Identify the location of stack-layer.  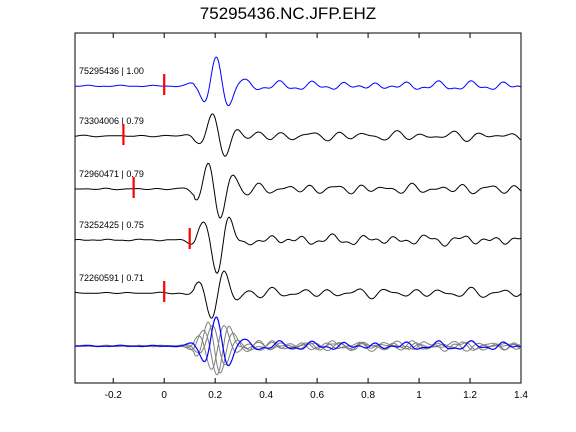
(298, 346).